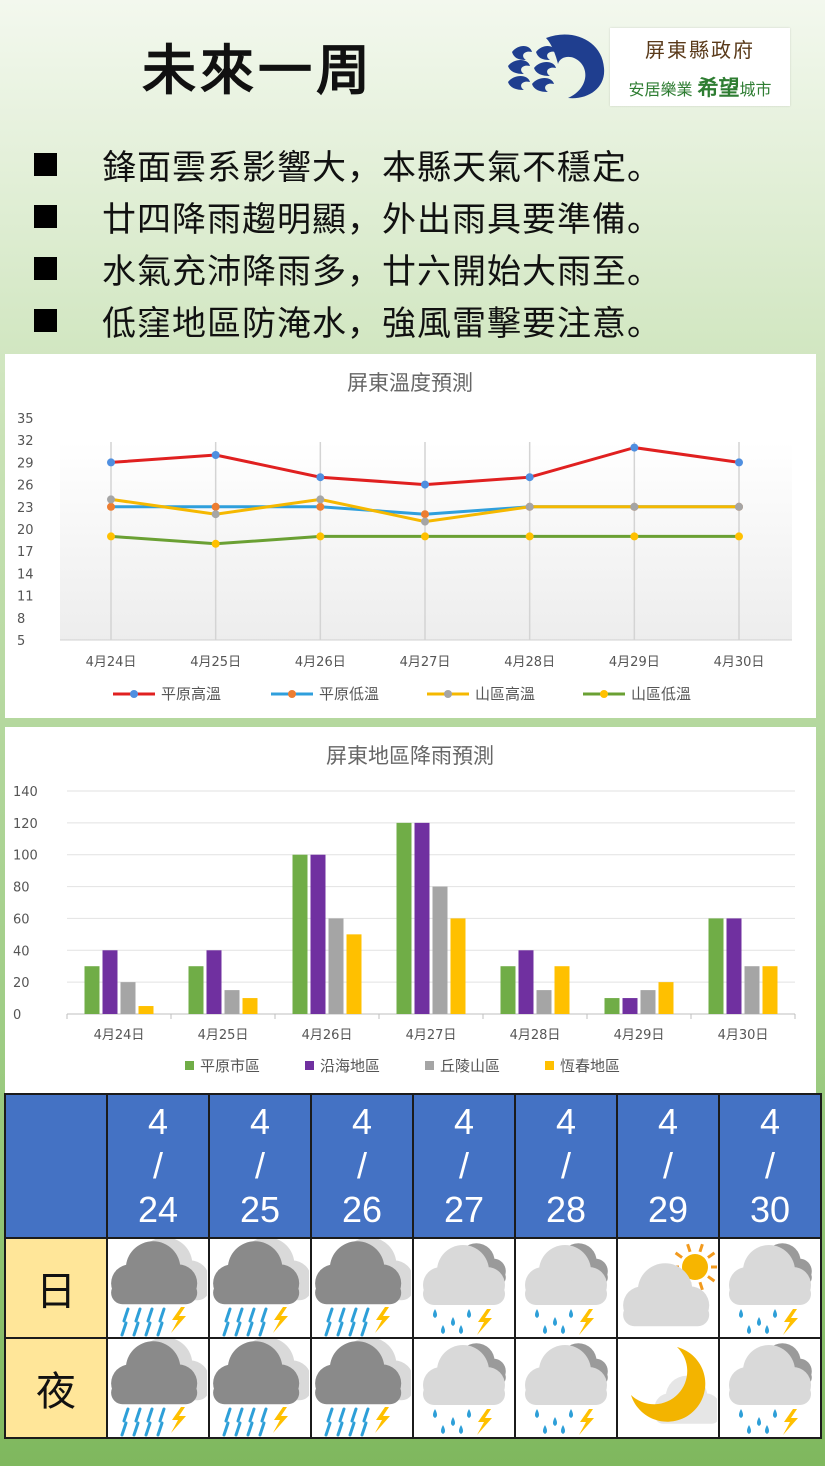 This screenshot has height=1466, width=825. What do you see at coordinates (464, 1166) in the screenshot?
I see `date-header-cell: 4/27` at bounding box center [464, 1166].